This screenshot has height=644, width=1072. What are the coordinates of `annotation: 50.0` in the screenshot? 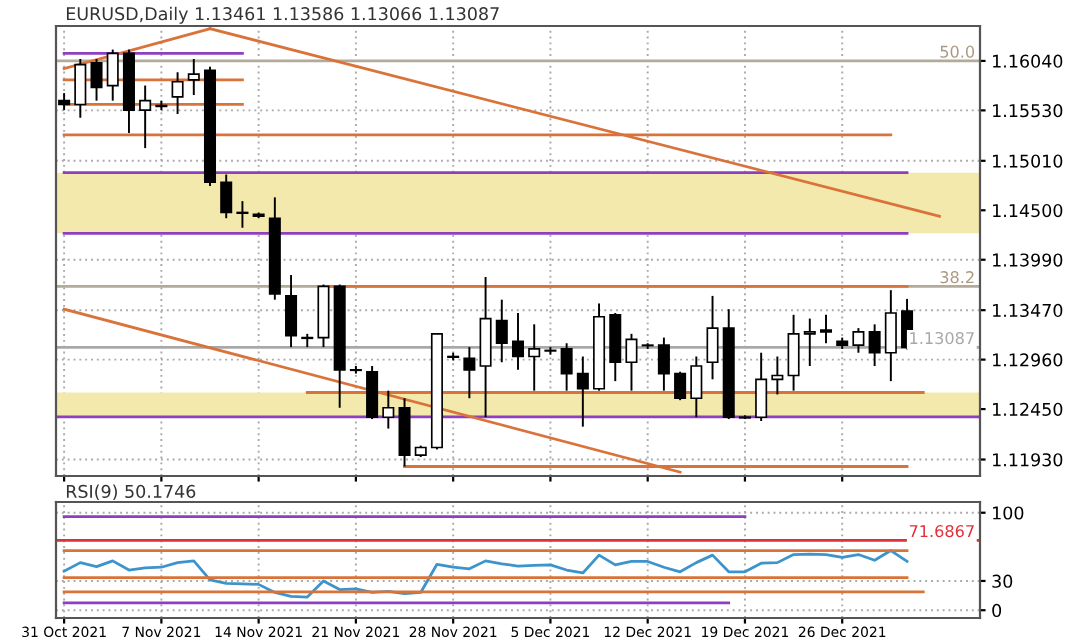 It's located at (957, 51).